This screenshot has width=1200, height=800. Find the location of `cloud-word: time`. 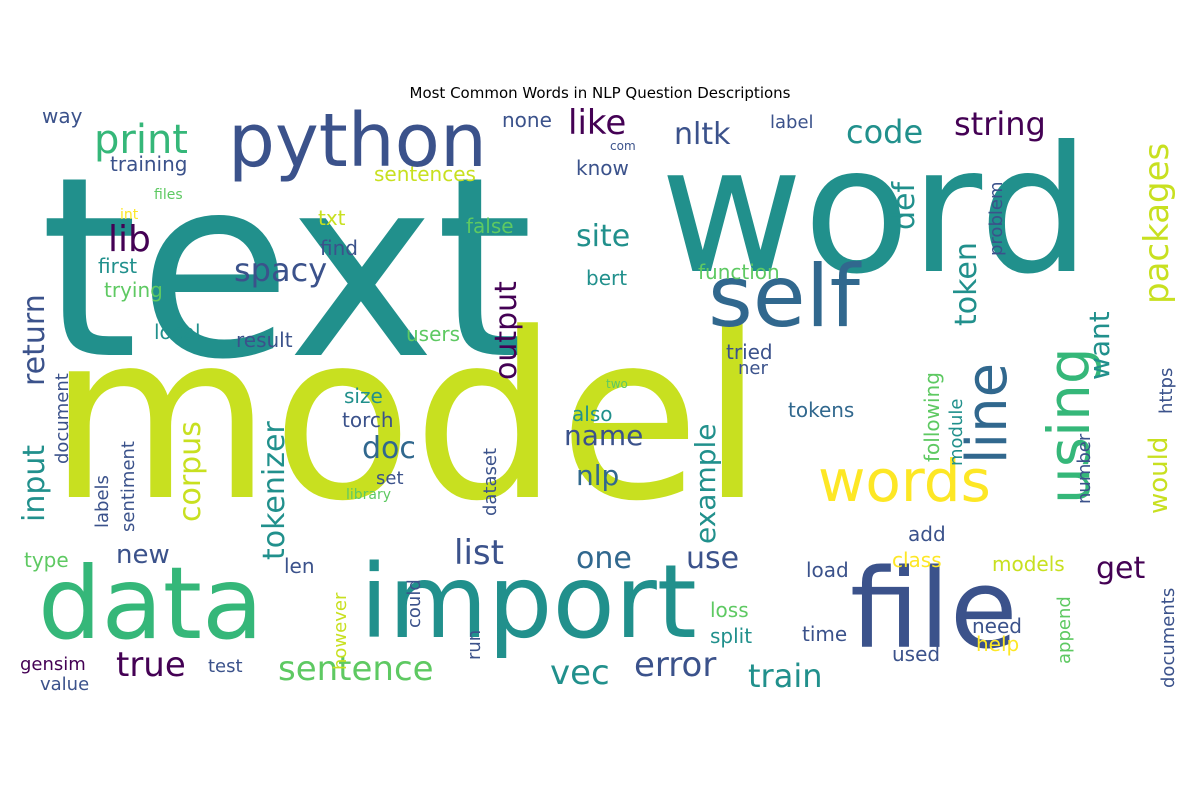

cloud-word: time is located at coordinates (825, 634).